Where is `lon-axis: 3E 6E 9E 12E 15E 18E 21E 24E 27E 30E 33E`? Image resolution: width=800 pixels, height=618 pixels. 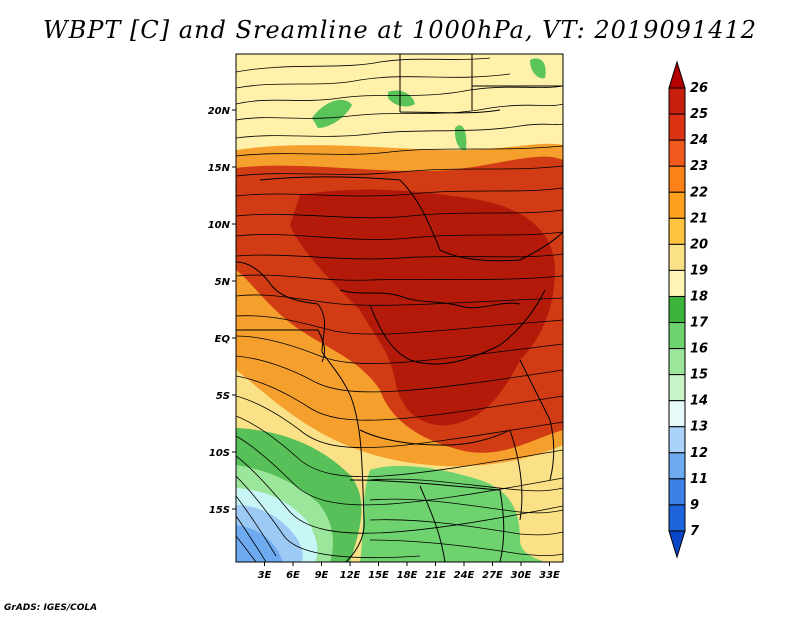
lon-axis: 3E 6E 9E 12E 15E 18E 21E 24E 27E 30E 33E is located at coordinates (409, 571).